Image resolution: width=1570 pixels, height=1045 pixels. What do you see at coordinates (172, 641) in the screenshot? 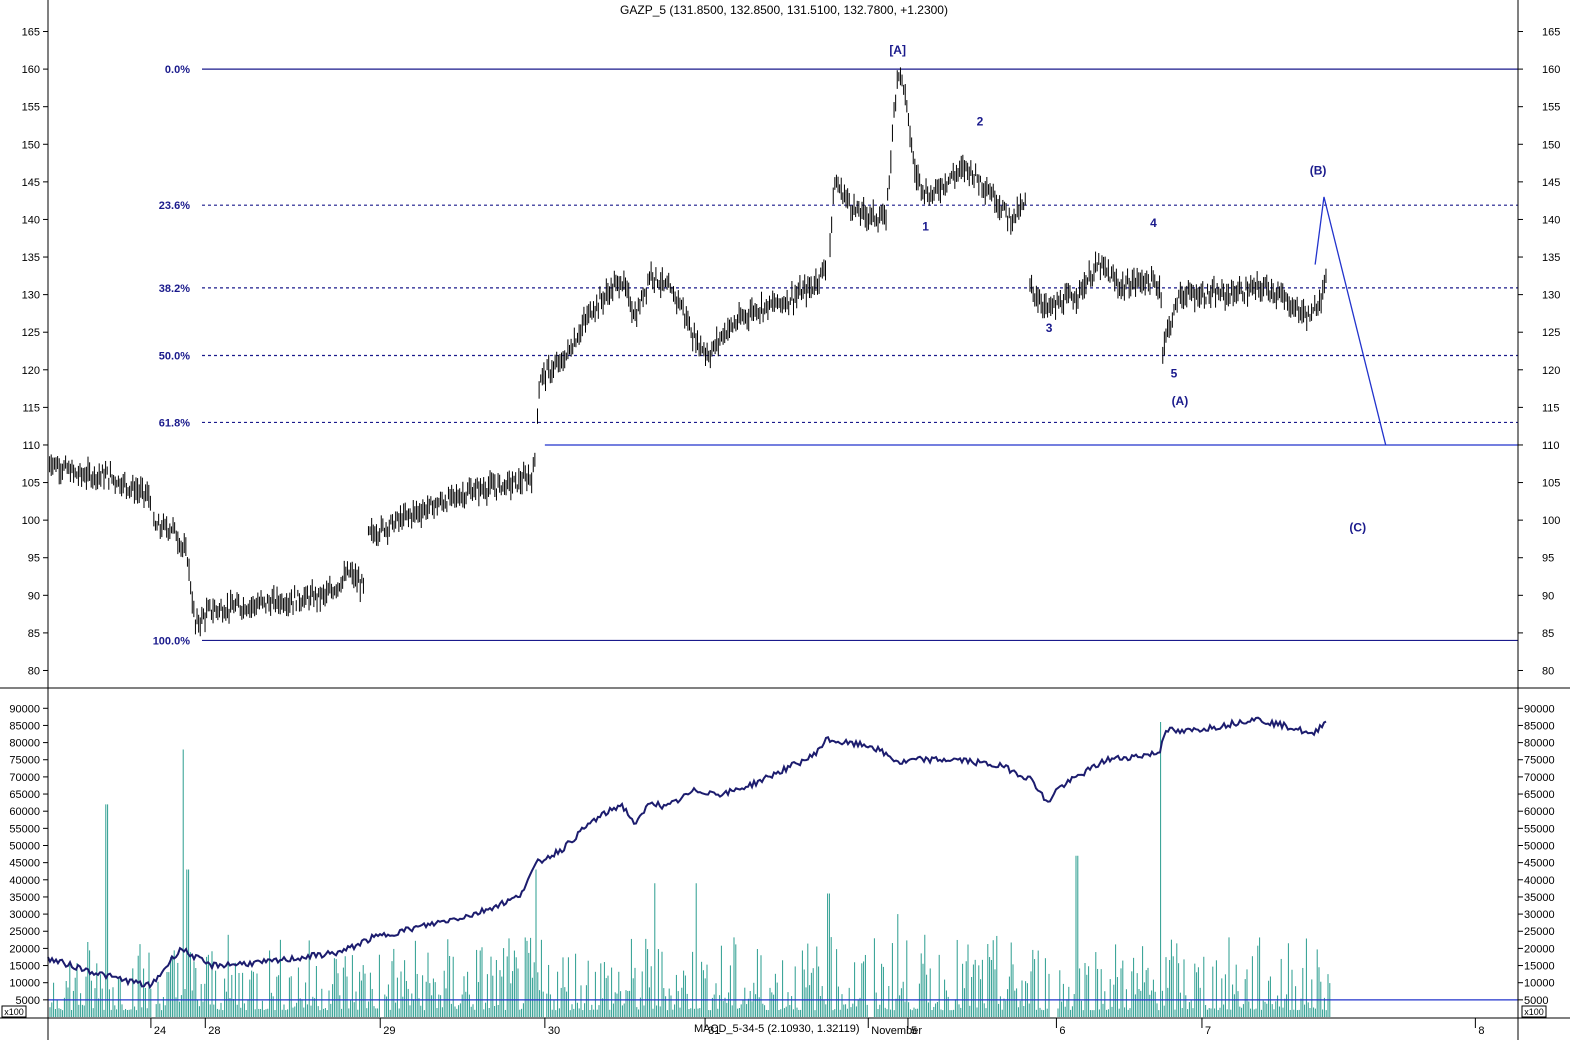
I see `fib-level-label: 100.0%` at bounding box center [172, 641].